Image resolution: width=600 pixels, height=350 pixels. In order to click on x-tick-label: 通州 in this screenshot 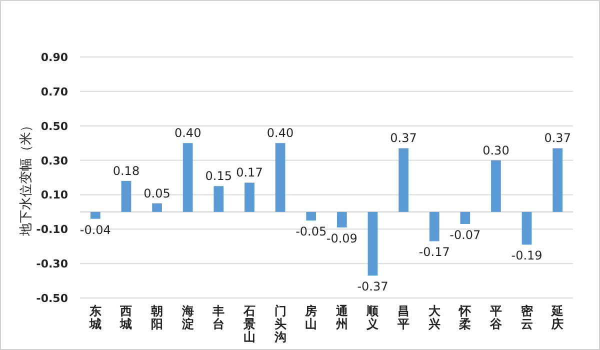, I will do `click(341, 317)`.